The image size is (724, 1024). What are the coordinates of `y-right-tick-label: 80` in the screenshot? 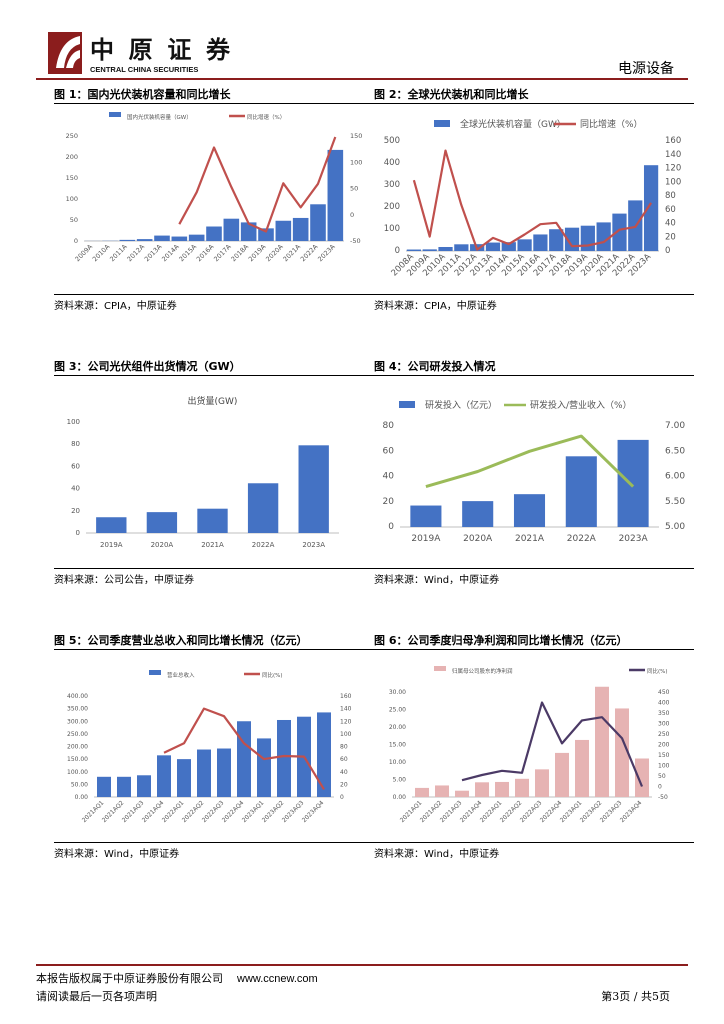 It's located at (344, 747).